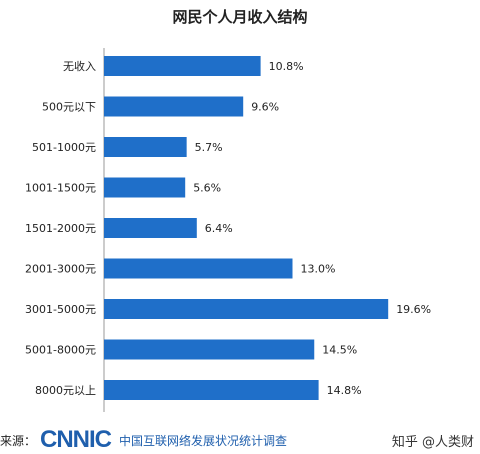  Describe the element at coordinates (239, 17) in the screenshot. I see `chart-title: 网民个人月收入结构` at that location.